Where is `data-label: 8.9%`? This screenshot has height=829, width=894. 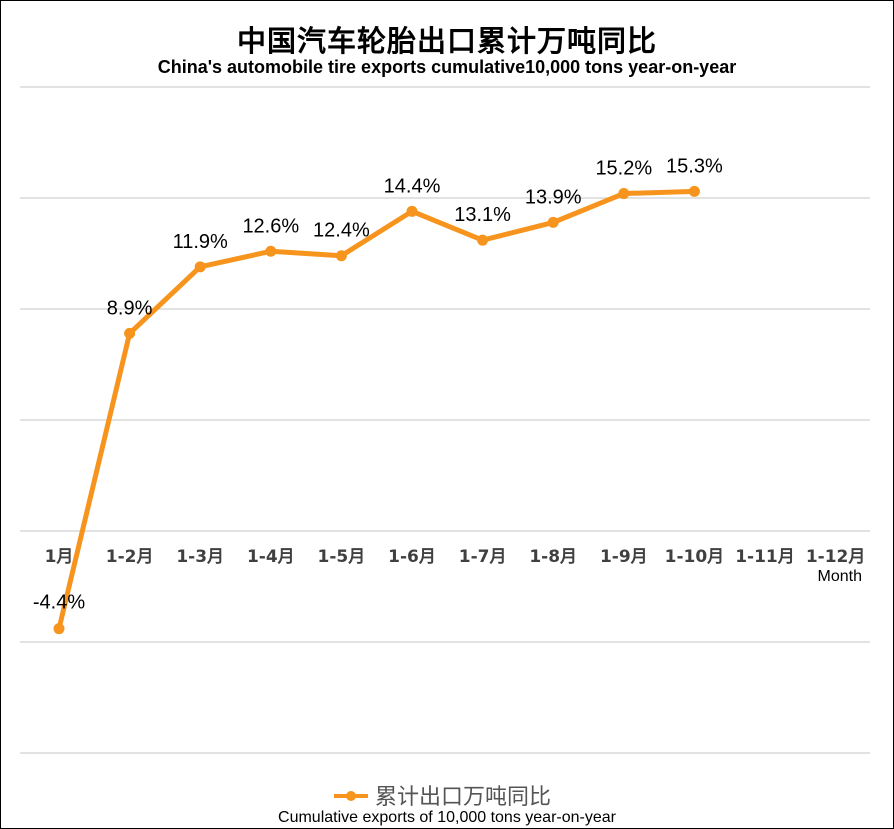 data-label: 8.9% is located at coordinates (130, 308).